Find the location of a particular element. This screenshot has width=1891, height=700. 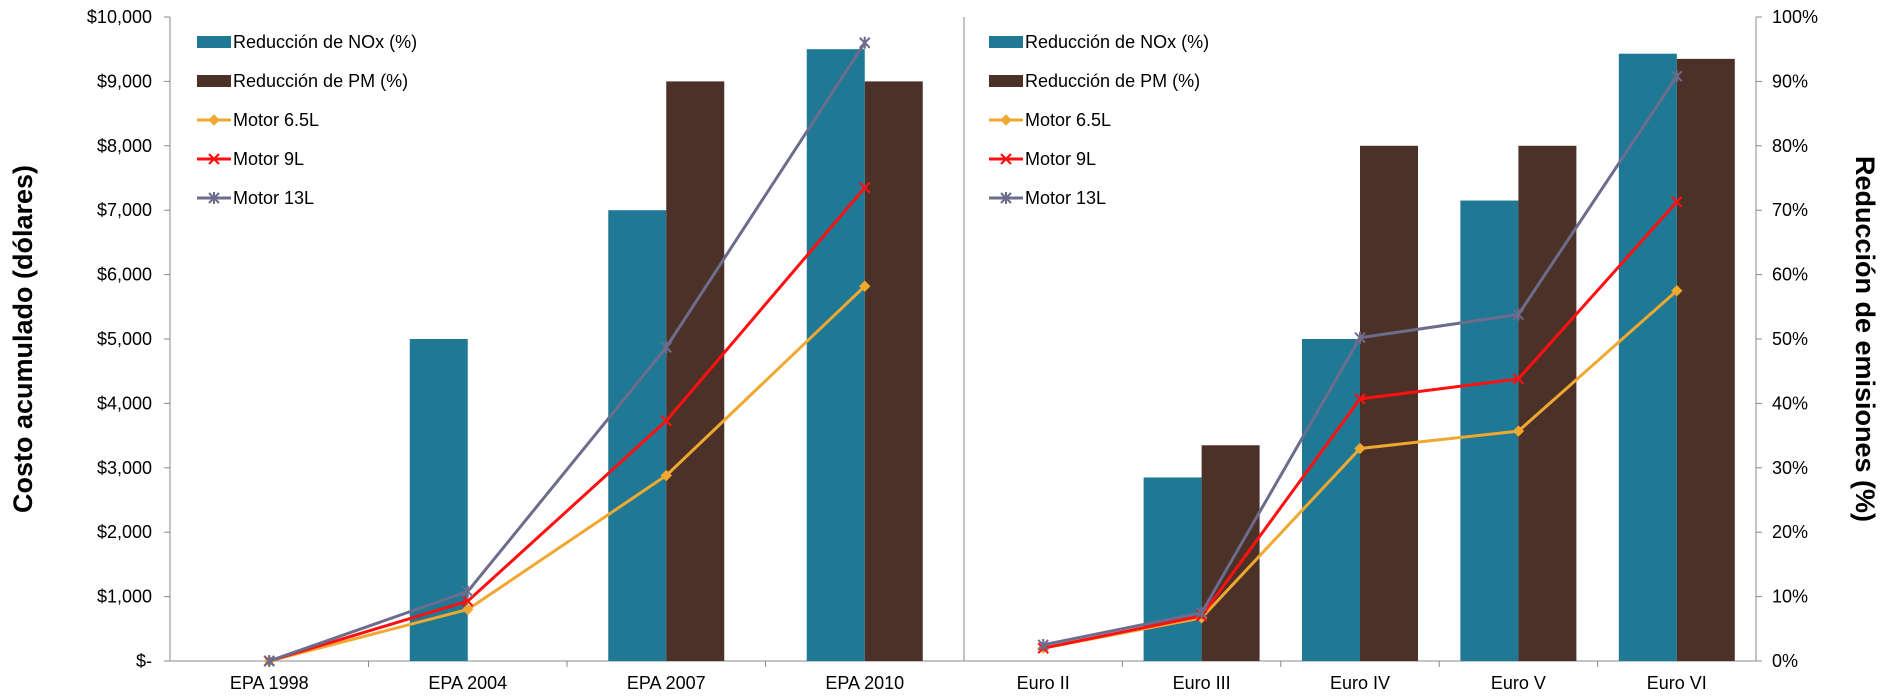

y2-tick-label: 90% is located at coordinates (1790, 81).